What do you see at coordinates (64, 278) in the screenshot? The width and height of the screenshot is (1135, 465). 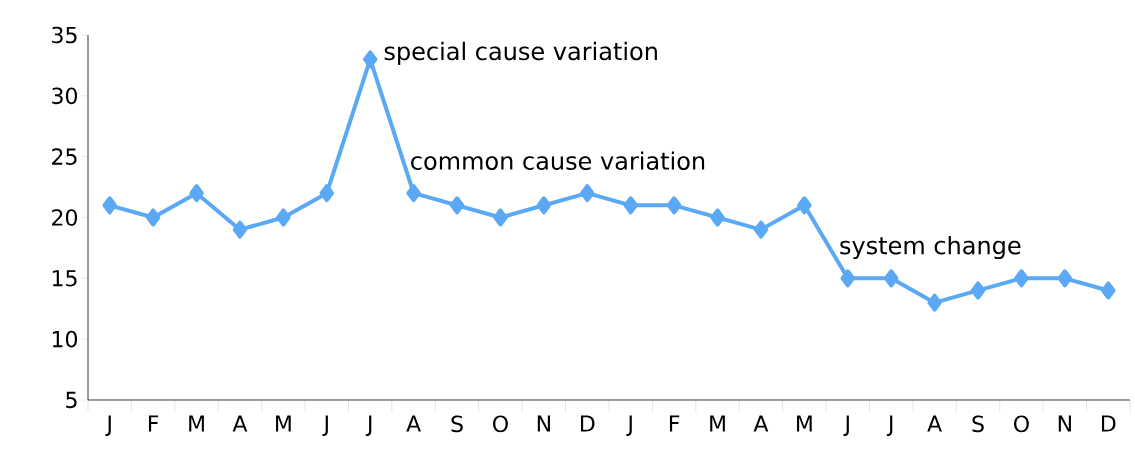 I see `y-tick-label: 15` at bounding box center [64, 278].